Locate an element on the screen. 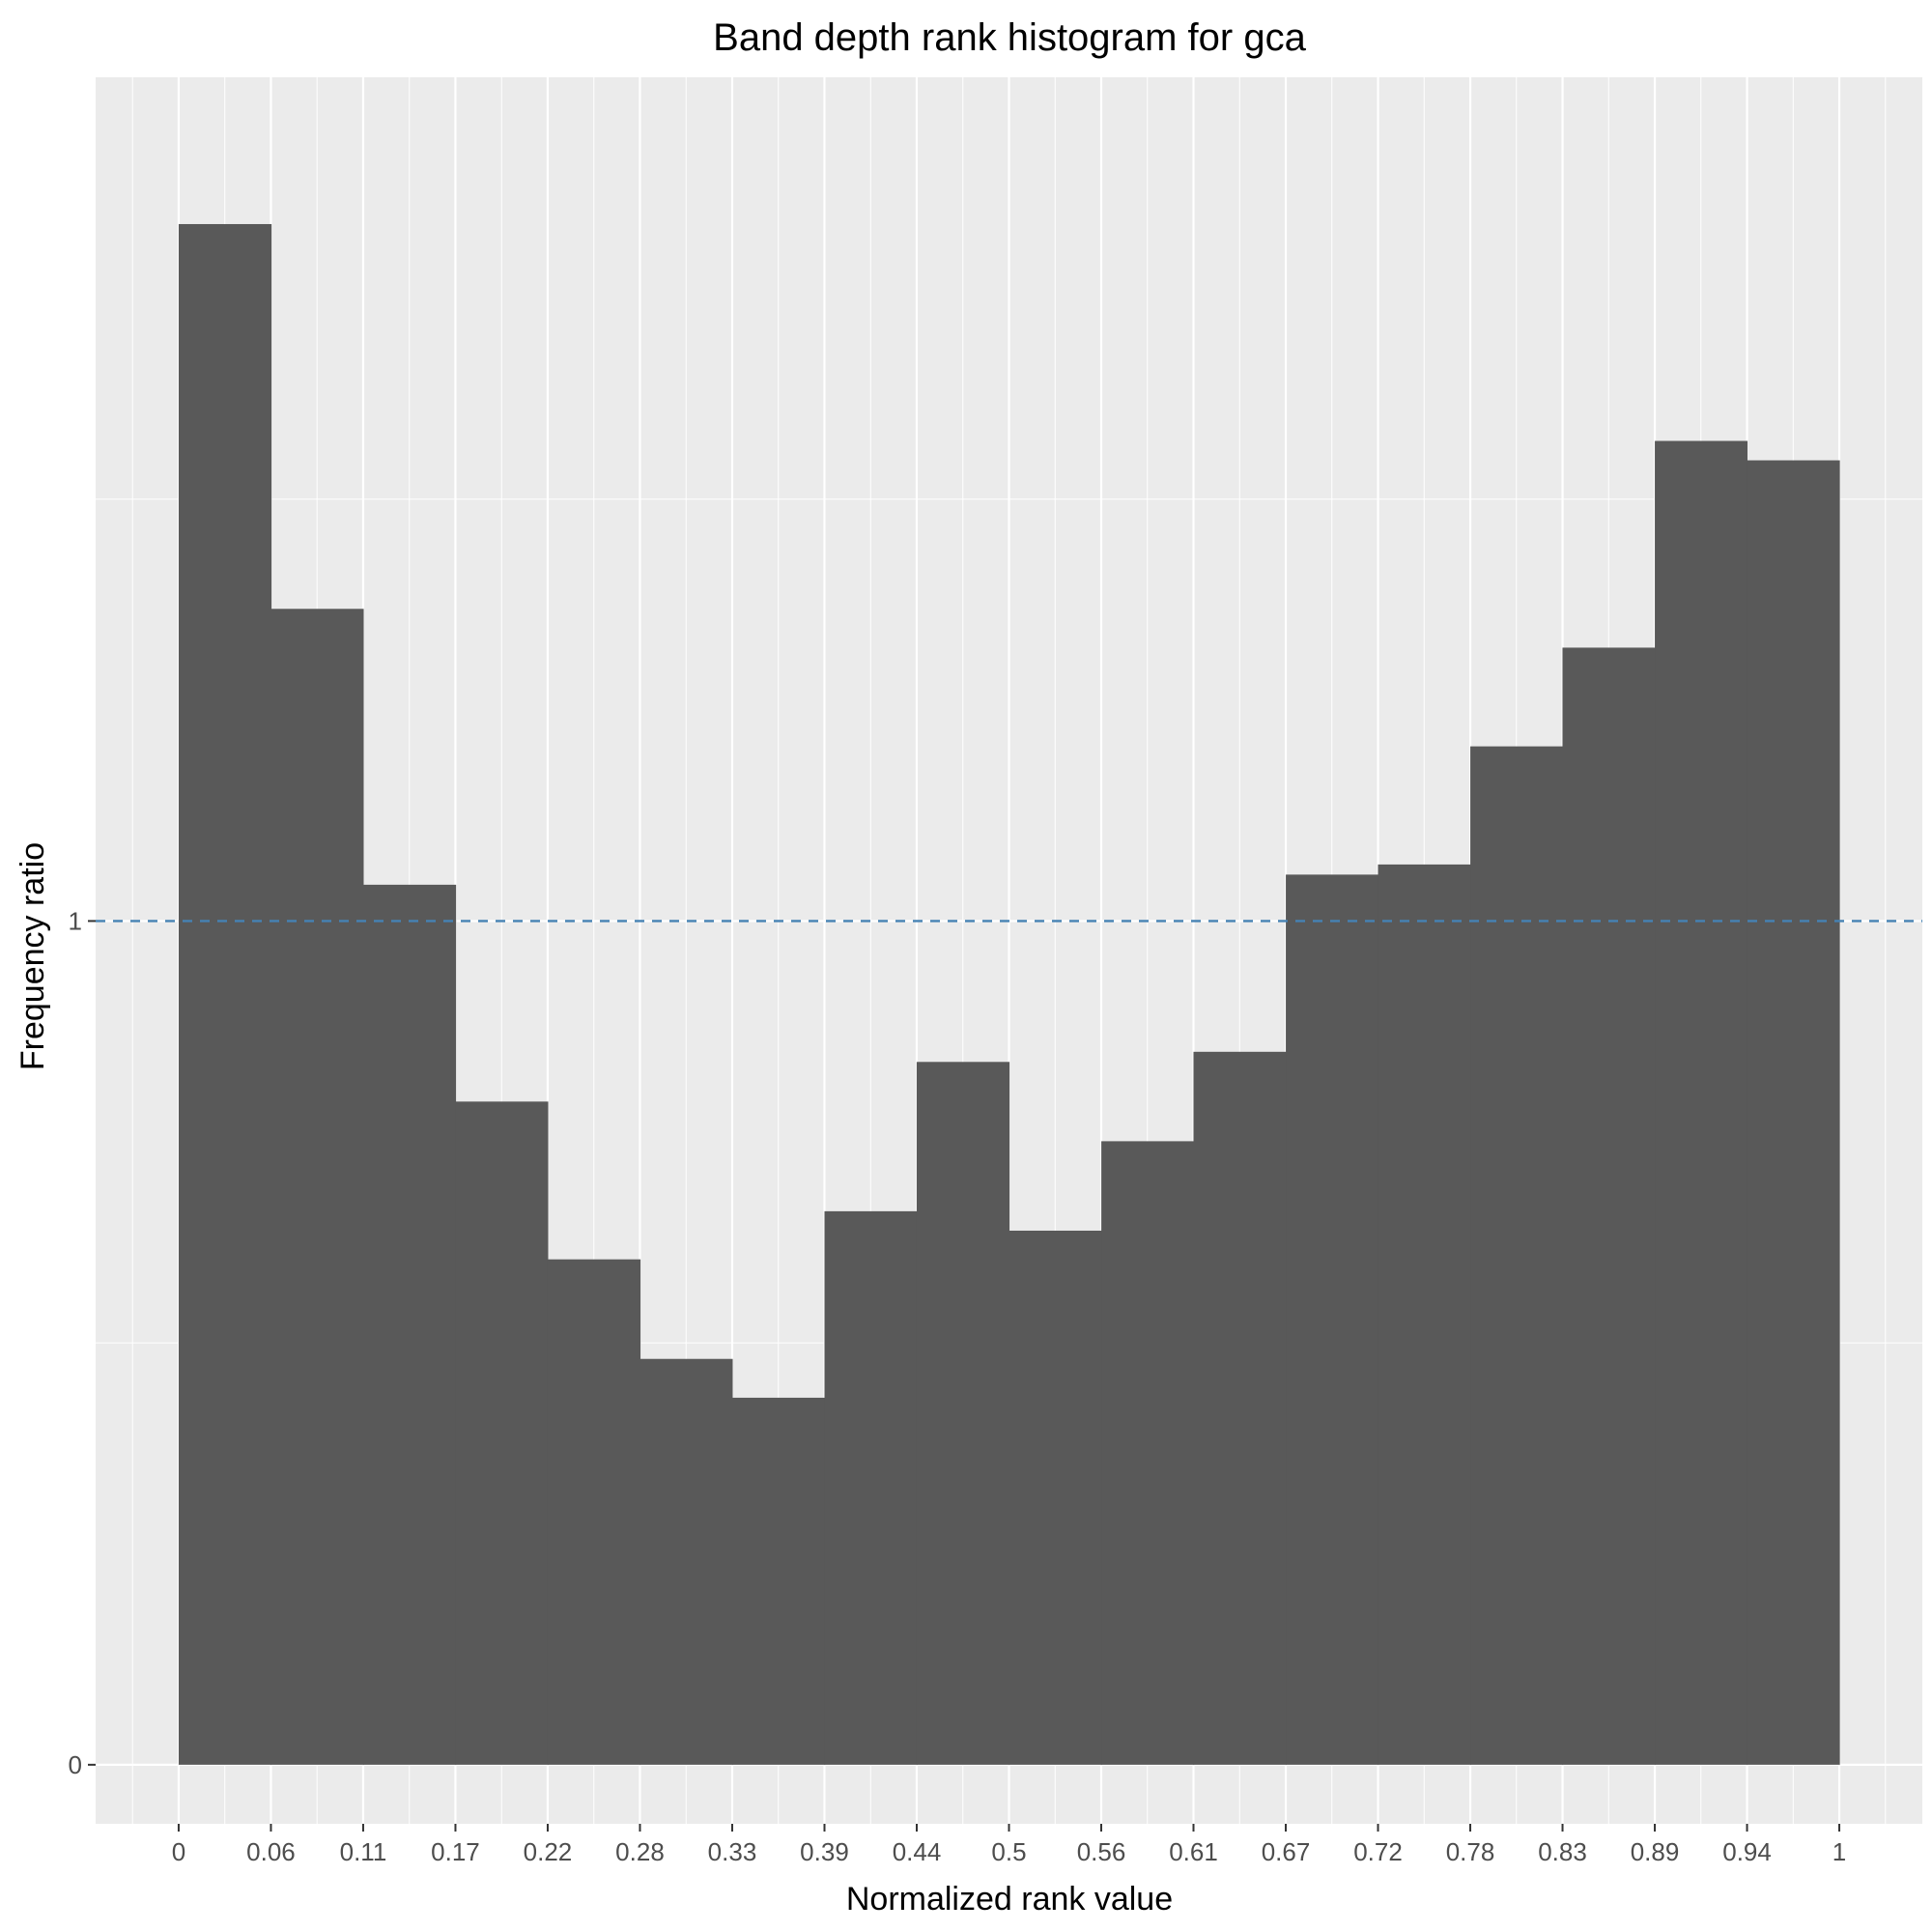  y-axis-ticks: 01 is located at coordinates (82, 1342).